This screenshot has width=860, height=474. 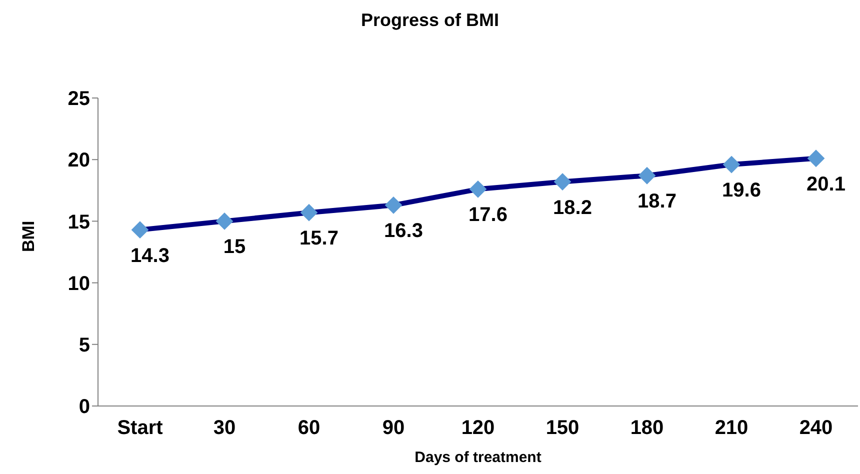 What do you see at coordinates (563, 428) in the screenshot?
I see `x-tick-label: 150` at bounding box center [563, 428].